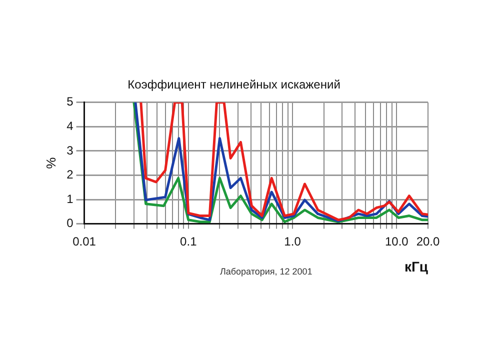 The width and height of the screenshot is (500, 350). Describe the element at coordinates (84, 241) in the screenshot. I see `x-tick-label: 0.01` at that location.